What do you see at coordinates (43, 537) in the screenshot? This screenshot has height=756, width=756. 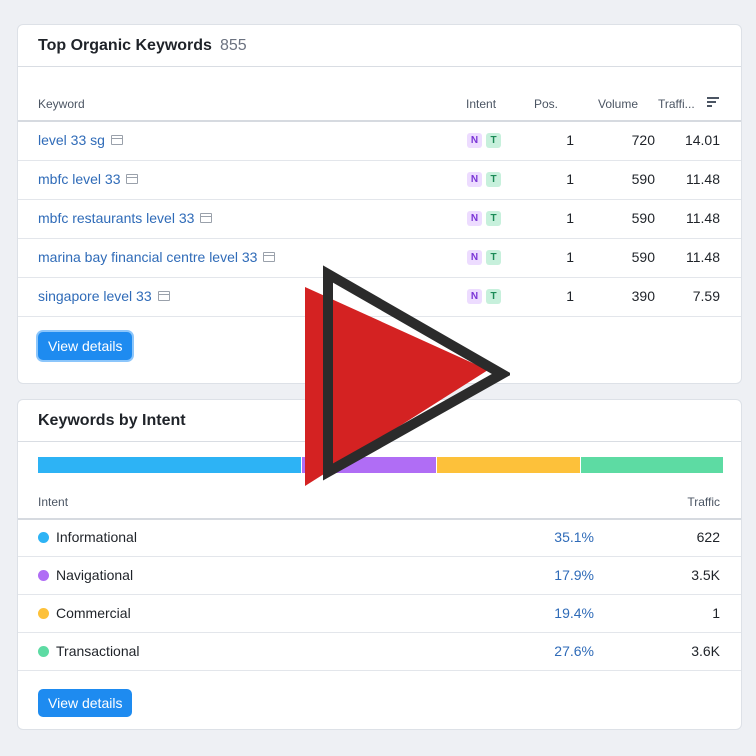 I see `informational-dot-icon` at bounding box center [43, 537].